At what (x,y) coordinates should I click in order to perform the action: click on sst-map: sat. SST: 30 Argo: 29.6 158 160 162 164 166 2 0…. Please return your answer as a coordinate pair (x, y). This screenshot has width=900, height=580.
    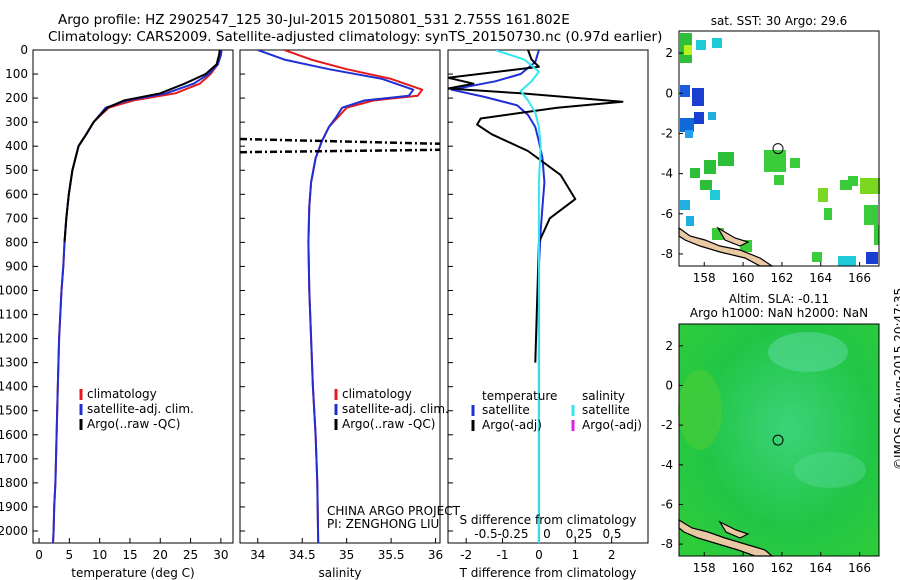
    Looking at the image, I should click on (770, 149).